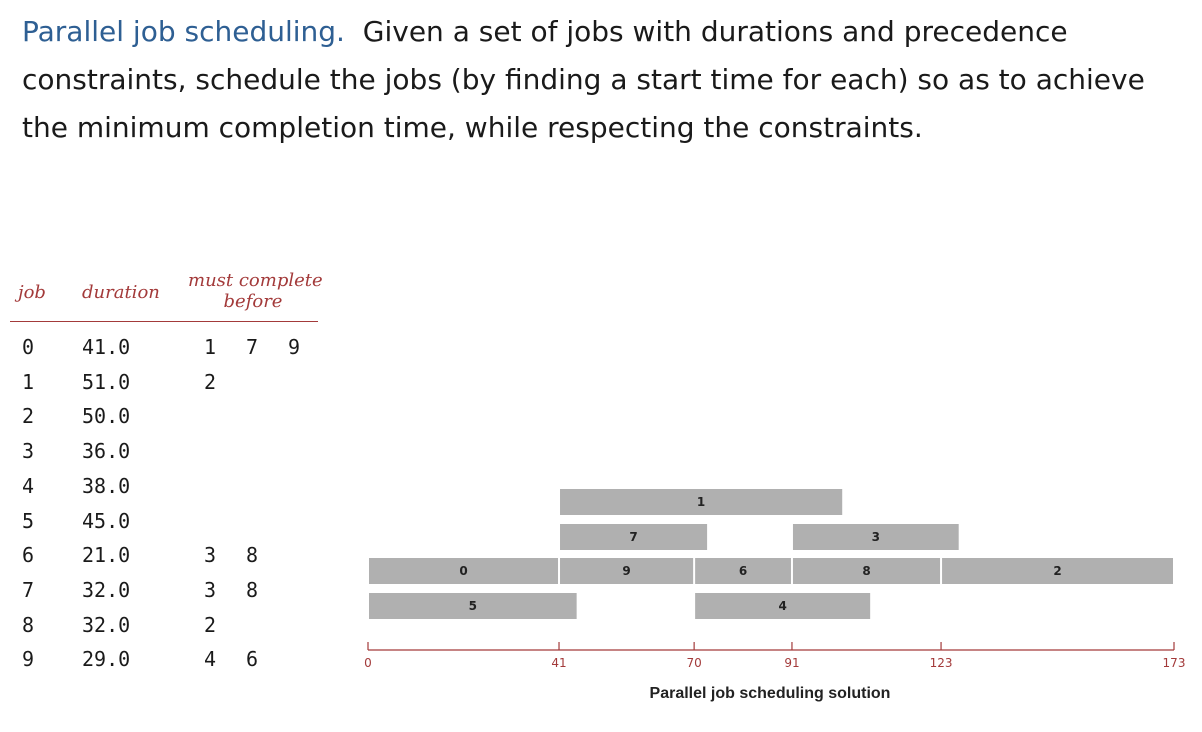 The image size is (1202, 732). I want to click on job-bar-label: 3, so click(876, 537).